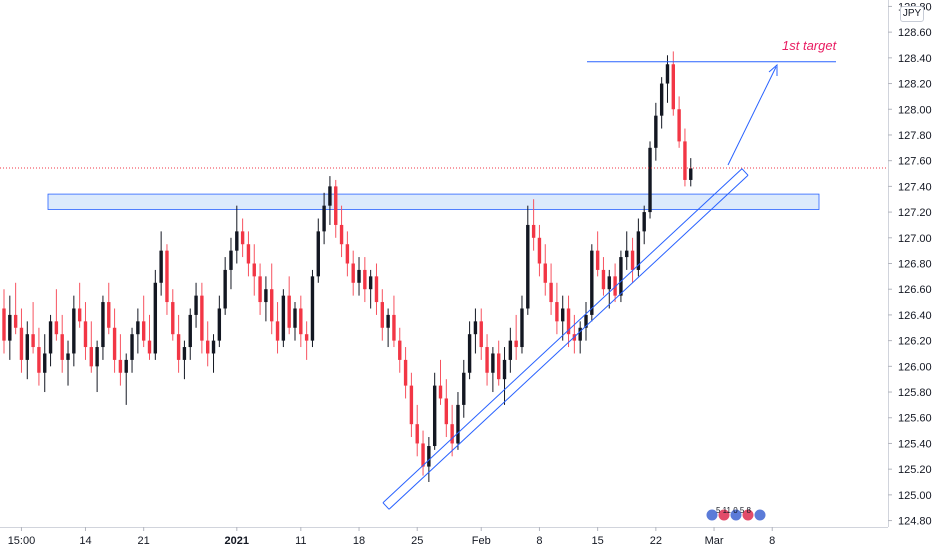 Image resolution: width=932 pixels, height=550 pixels. Describe the element at coordinates (745, 172) in the screenshot. I see `trendline-cap-end` at that location.